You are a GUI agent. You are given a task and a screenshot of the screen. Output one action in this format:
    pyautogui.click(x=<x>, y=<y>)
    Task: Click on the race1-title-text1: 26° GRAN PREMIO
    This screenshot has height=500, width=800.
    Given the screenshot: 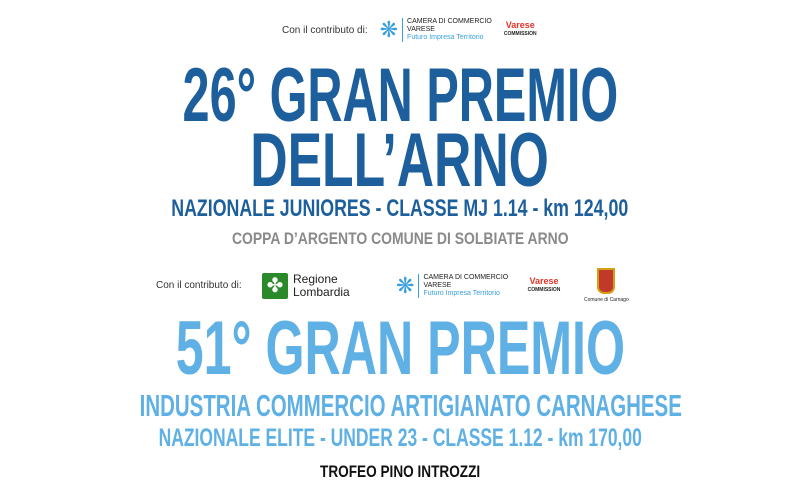 What is the action you would take?
    pyautogui.click(x=400, y=95)
    